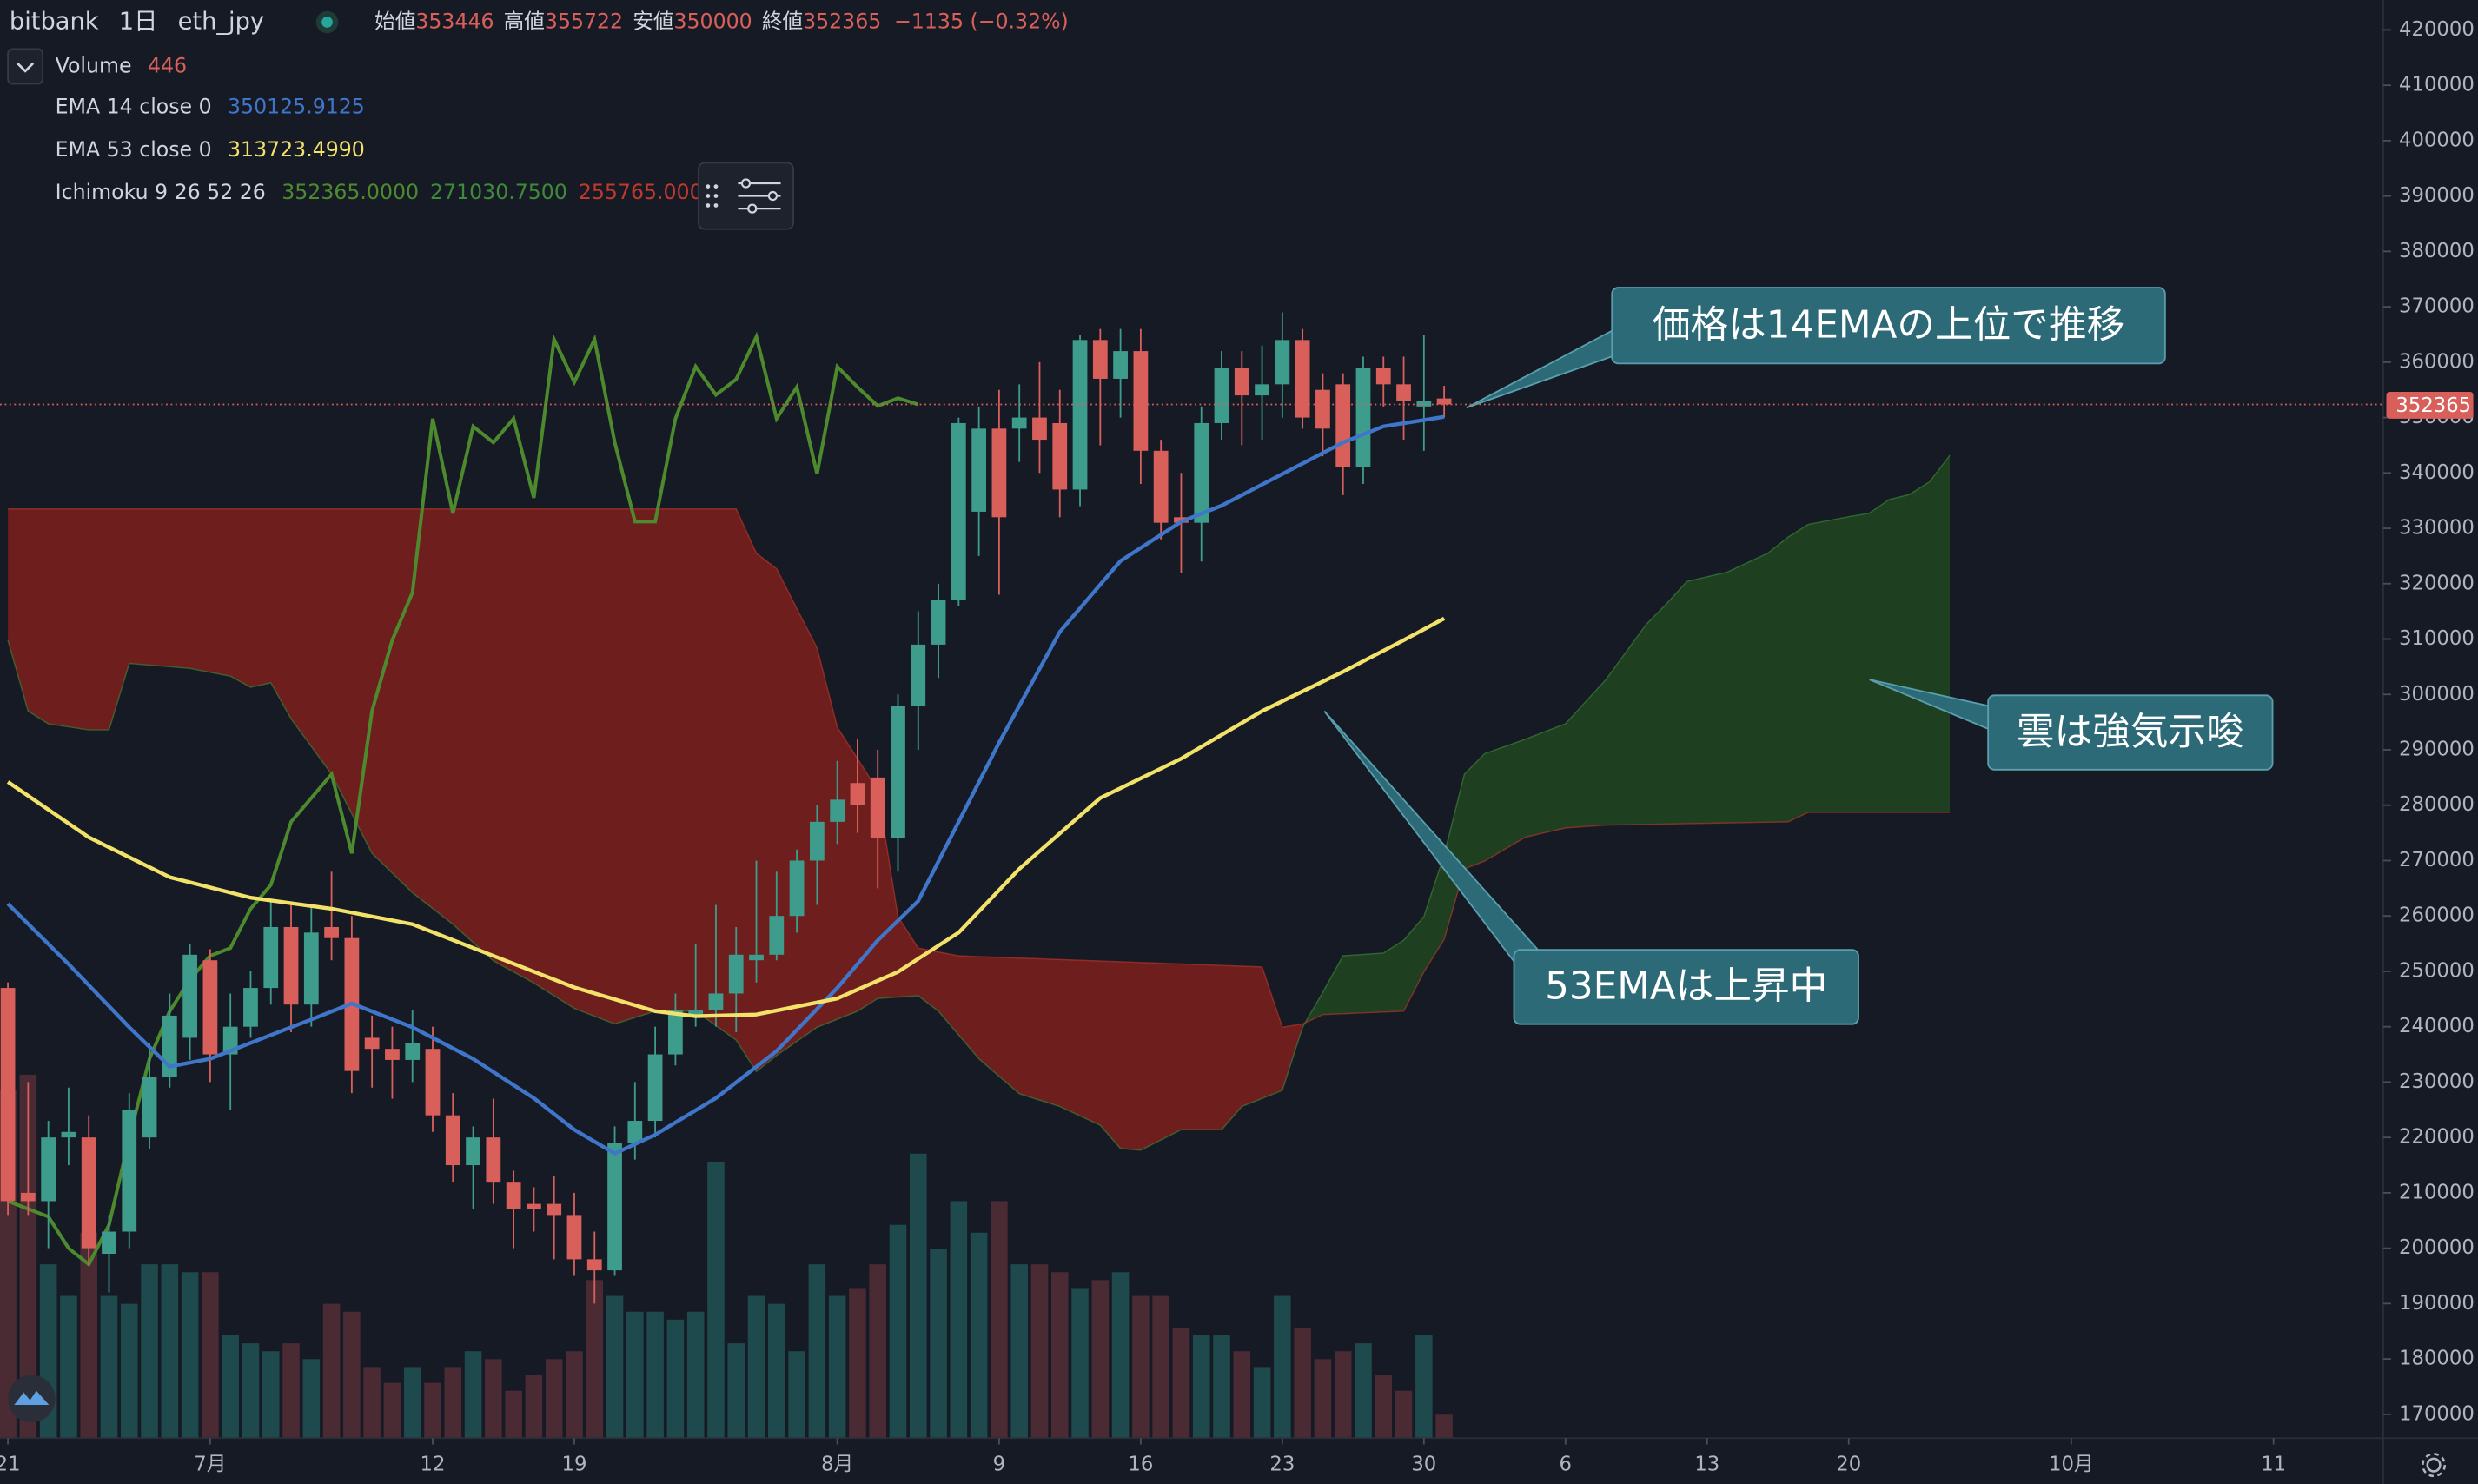  I want to click on x-tick-label: 6, so click(1566, 1465).